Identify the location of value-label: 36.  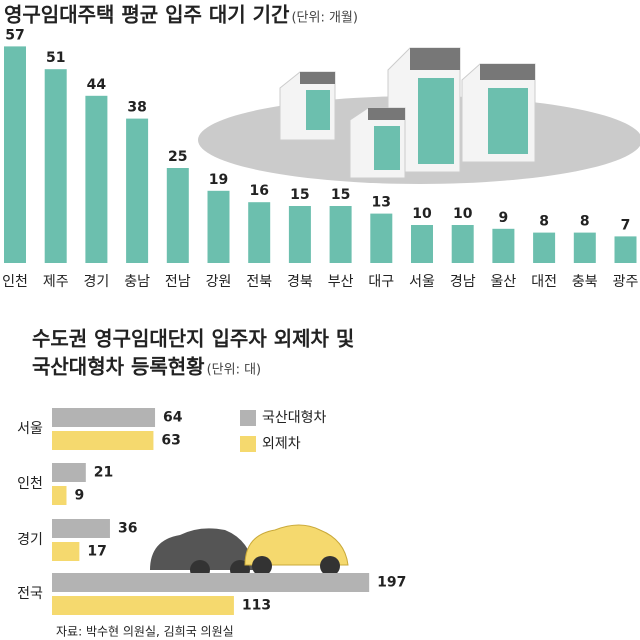
(127, 529).